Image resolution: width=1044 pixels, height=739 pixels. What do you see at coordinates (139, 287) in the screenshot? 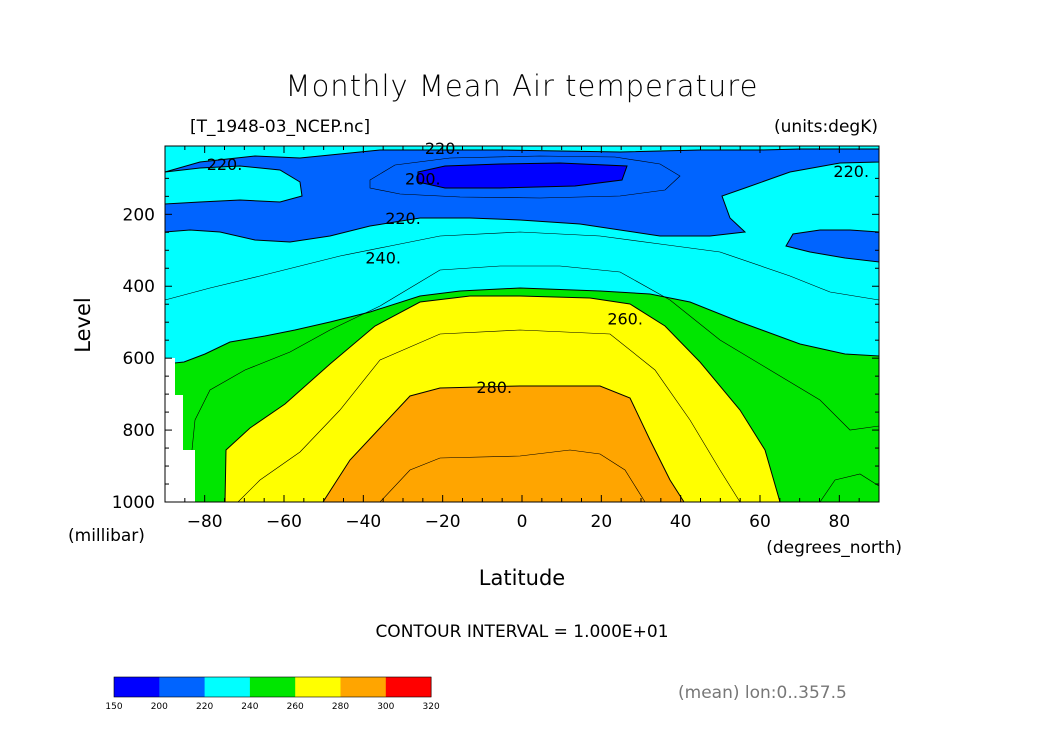
I see `y-tick-label: 400` at bounding box center [139, 287].